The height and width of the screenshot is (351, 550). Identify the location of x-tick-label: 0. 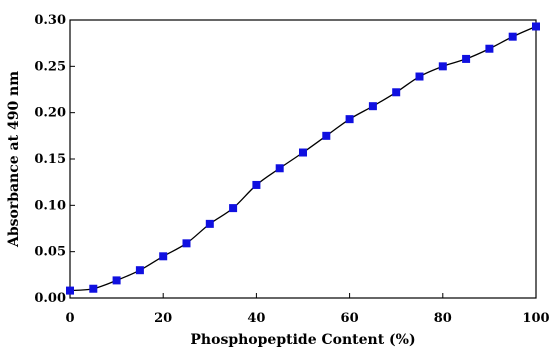
(69, 318).